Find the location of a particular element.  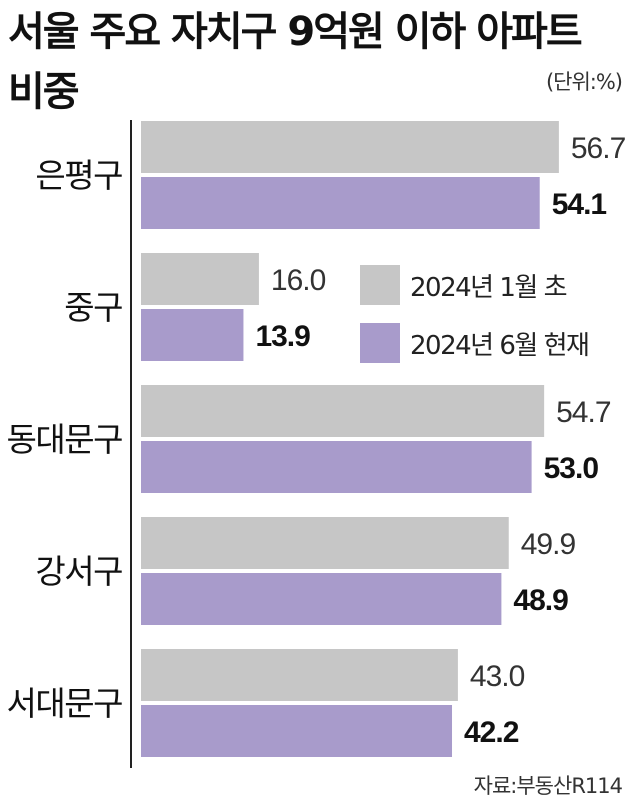

value-label-old-4: 43.0 is located at coordinates (497, 676).